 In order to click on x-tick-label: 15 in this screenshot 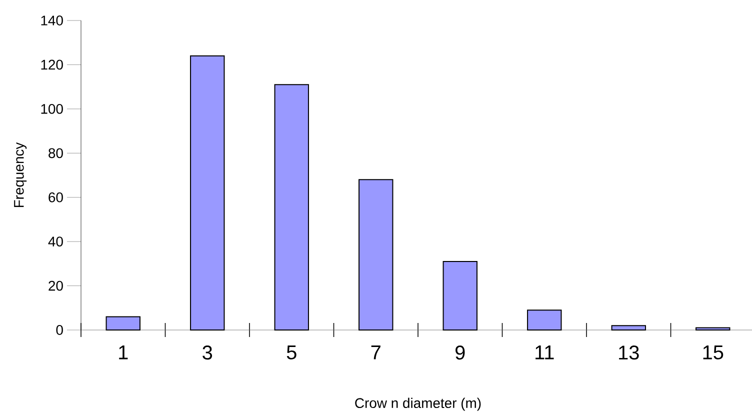, I will do `click(713, 353)`.